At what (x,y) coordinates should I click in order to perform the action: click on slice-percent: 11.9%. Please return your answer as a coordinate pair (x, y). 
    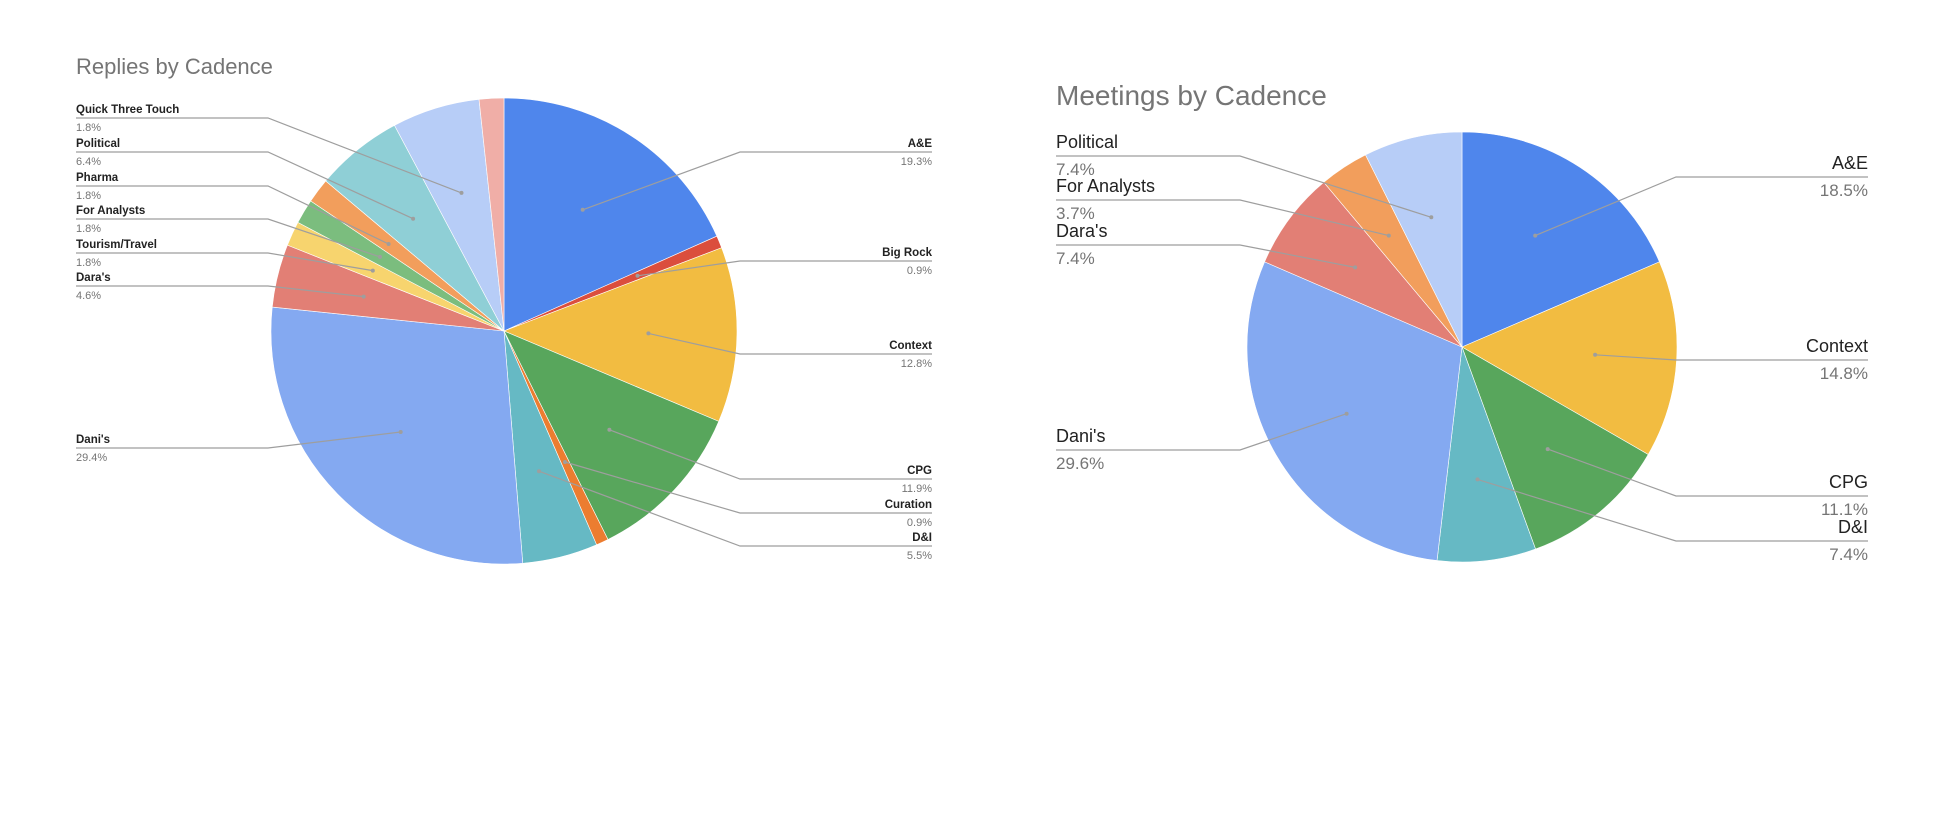
    Looking at the image, I should click on (917, 489).